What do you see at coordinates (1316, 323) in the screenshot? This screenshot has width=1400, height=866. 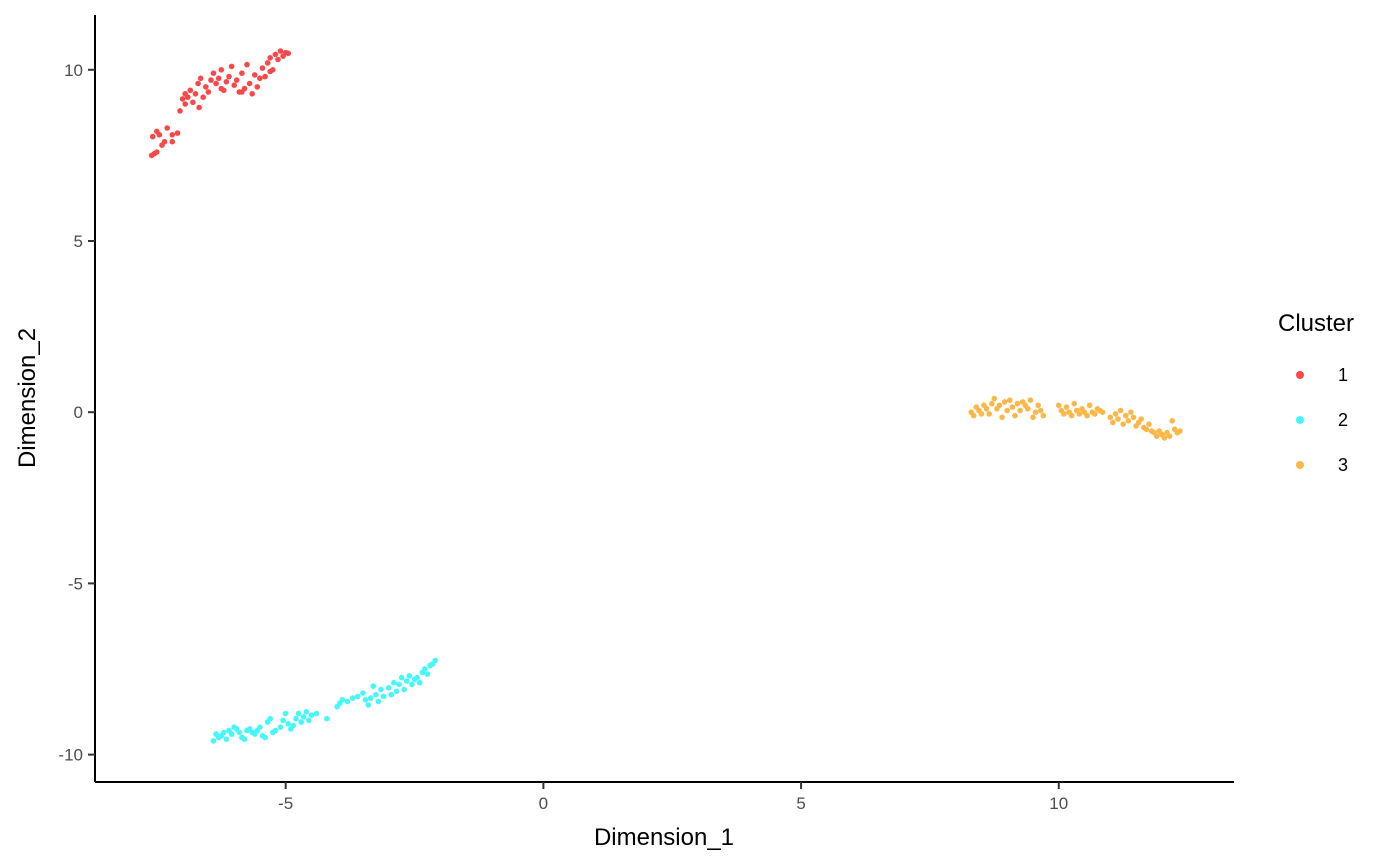 I see `legend-title: Cluster` at bounding box center [1316, 323].